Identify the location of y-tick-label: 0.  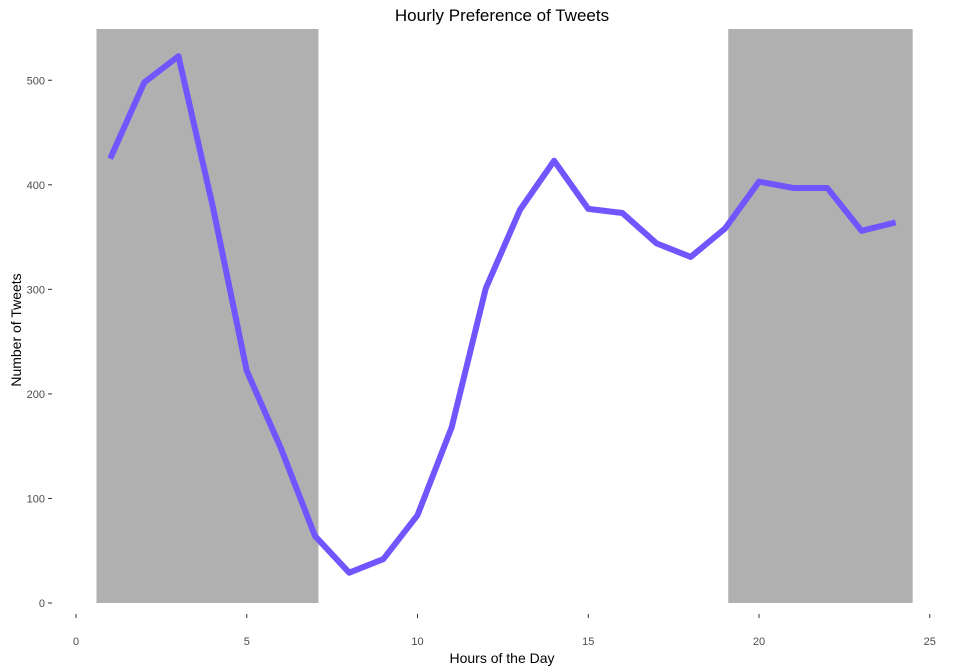
(42, 604).